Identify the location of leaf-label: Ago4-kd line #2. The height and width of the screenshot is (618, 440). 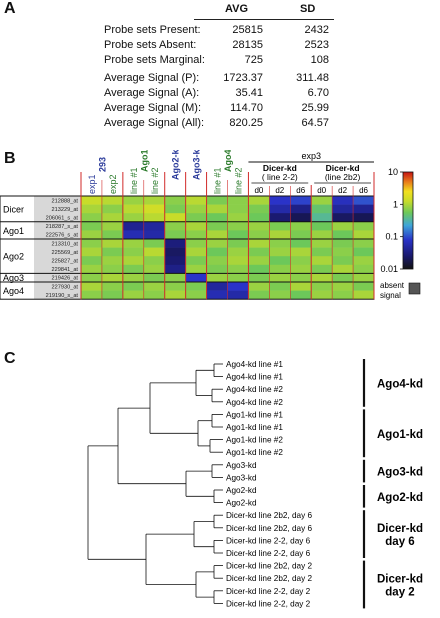
(254, 389).